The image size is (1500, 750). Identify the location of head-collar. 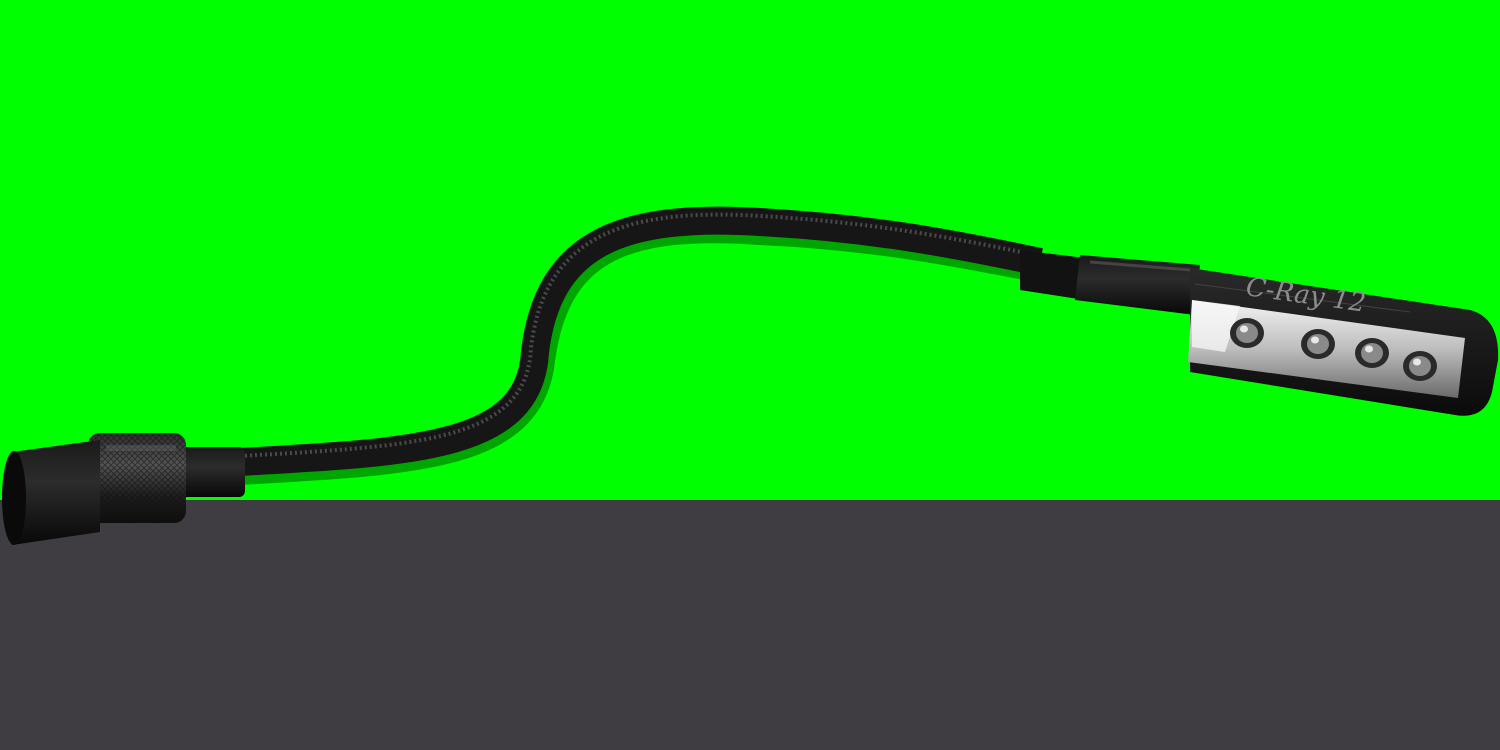
(1110, 282).